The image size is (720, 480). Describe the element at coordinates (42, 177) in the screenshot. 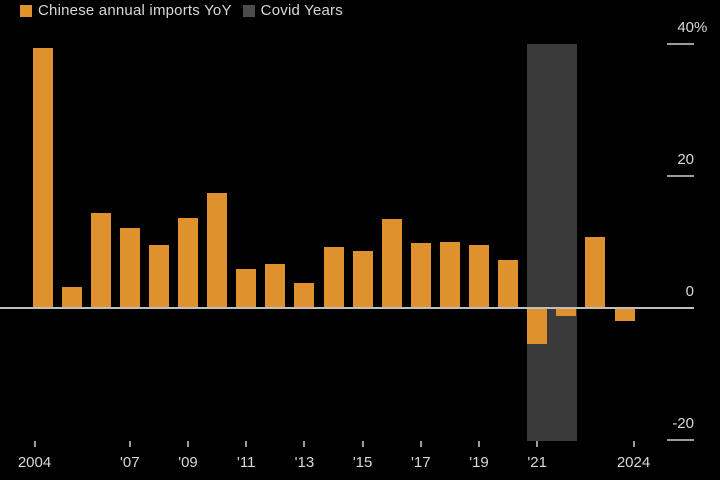

I see `bar-2004` at that location.